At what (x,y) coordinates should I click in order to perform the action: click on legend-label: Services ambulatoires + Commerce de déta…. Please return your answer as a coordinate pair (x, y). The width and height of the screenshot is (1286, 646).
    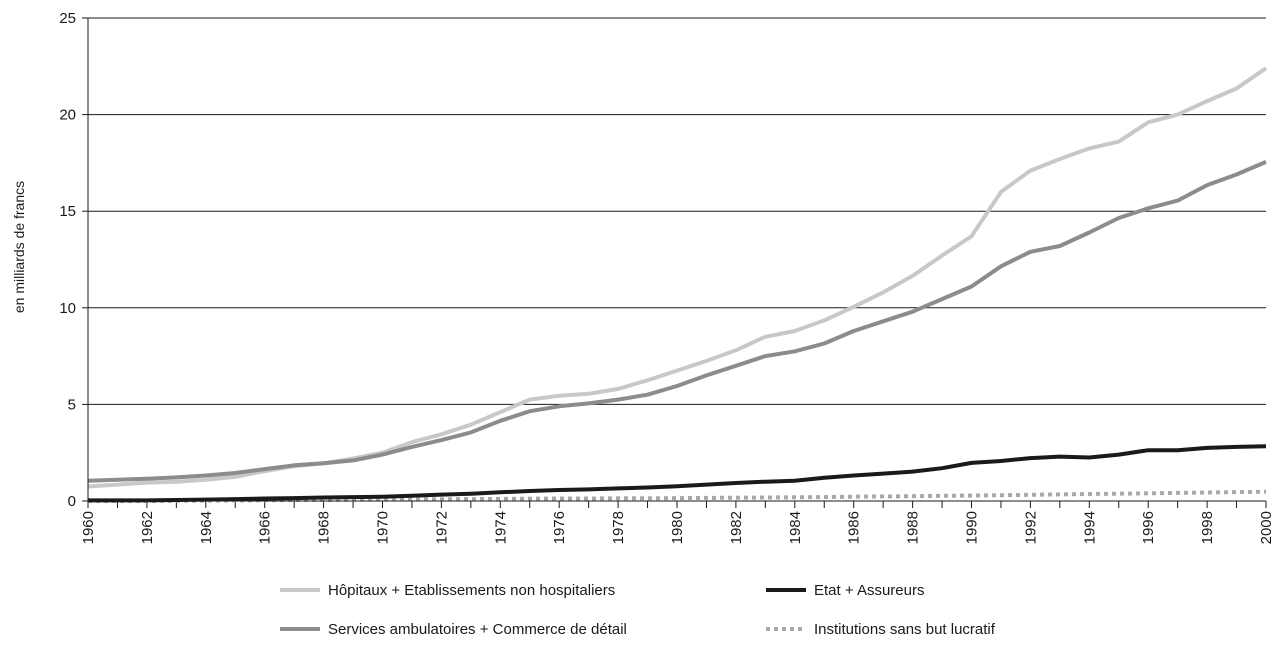
    Looking at the image, I should click on (477, 629).